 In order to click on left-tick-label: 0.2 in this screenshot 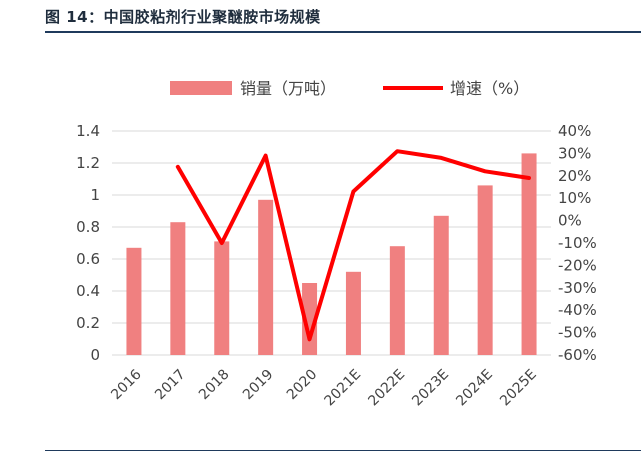, I will do `click(88, 323)`.